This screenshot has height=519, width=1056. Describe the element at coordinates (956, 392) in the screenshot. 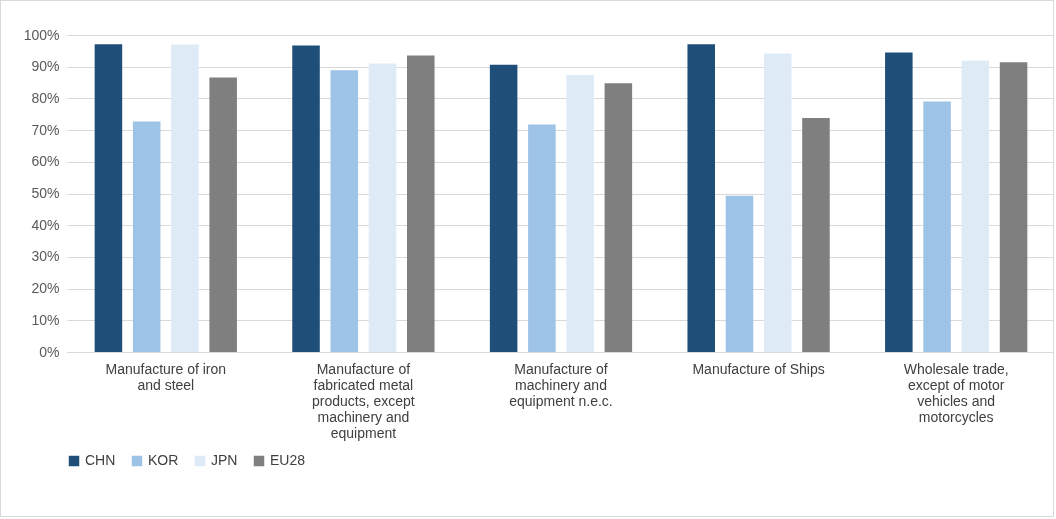

I see `x-tick-label: Wholesale trade, except of motor vehicles and motorcycles` at that location.